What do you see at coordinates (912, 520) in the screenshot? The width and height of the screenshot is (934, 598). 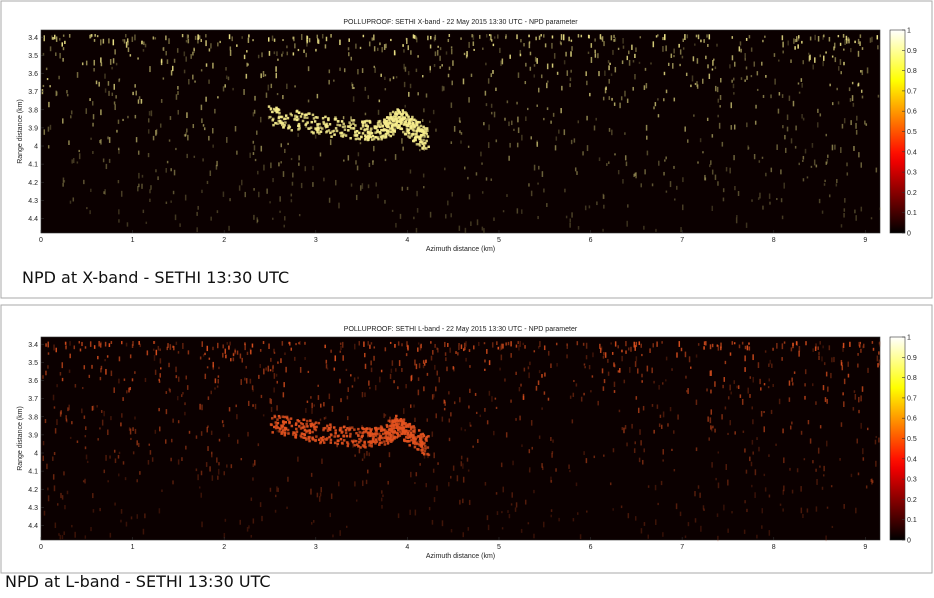 I see `colorbar-tick-label: 0.1` at bounding box center [912, 520].